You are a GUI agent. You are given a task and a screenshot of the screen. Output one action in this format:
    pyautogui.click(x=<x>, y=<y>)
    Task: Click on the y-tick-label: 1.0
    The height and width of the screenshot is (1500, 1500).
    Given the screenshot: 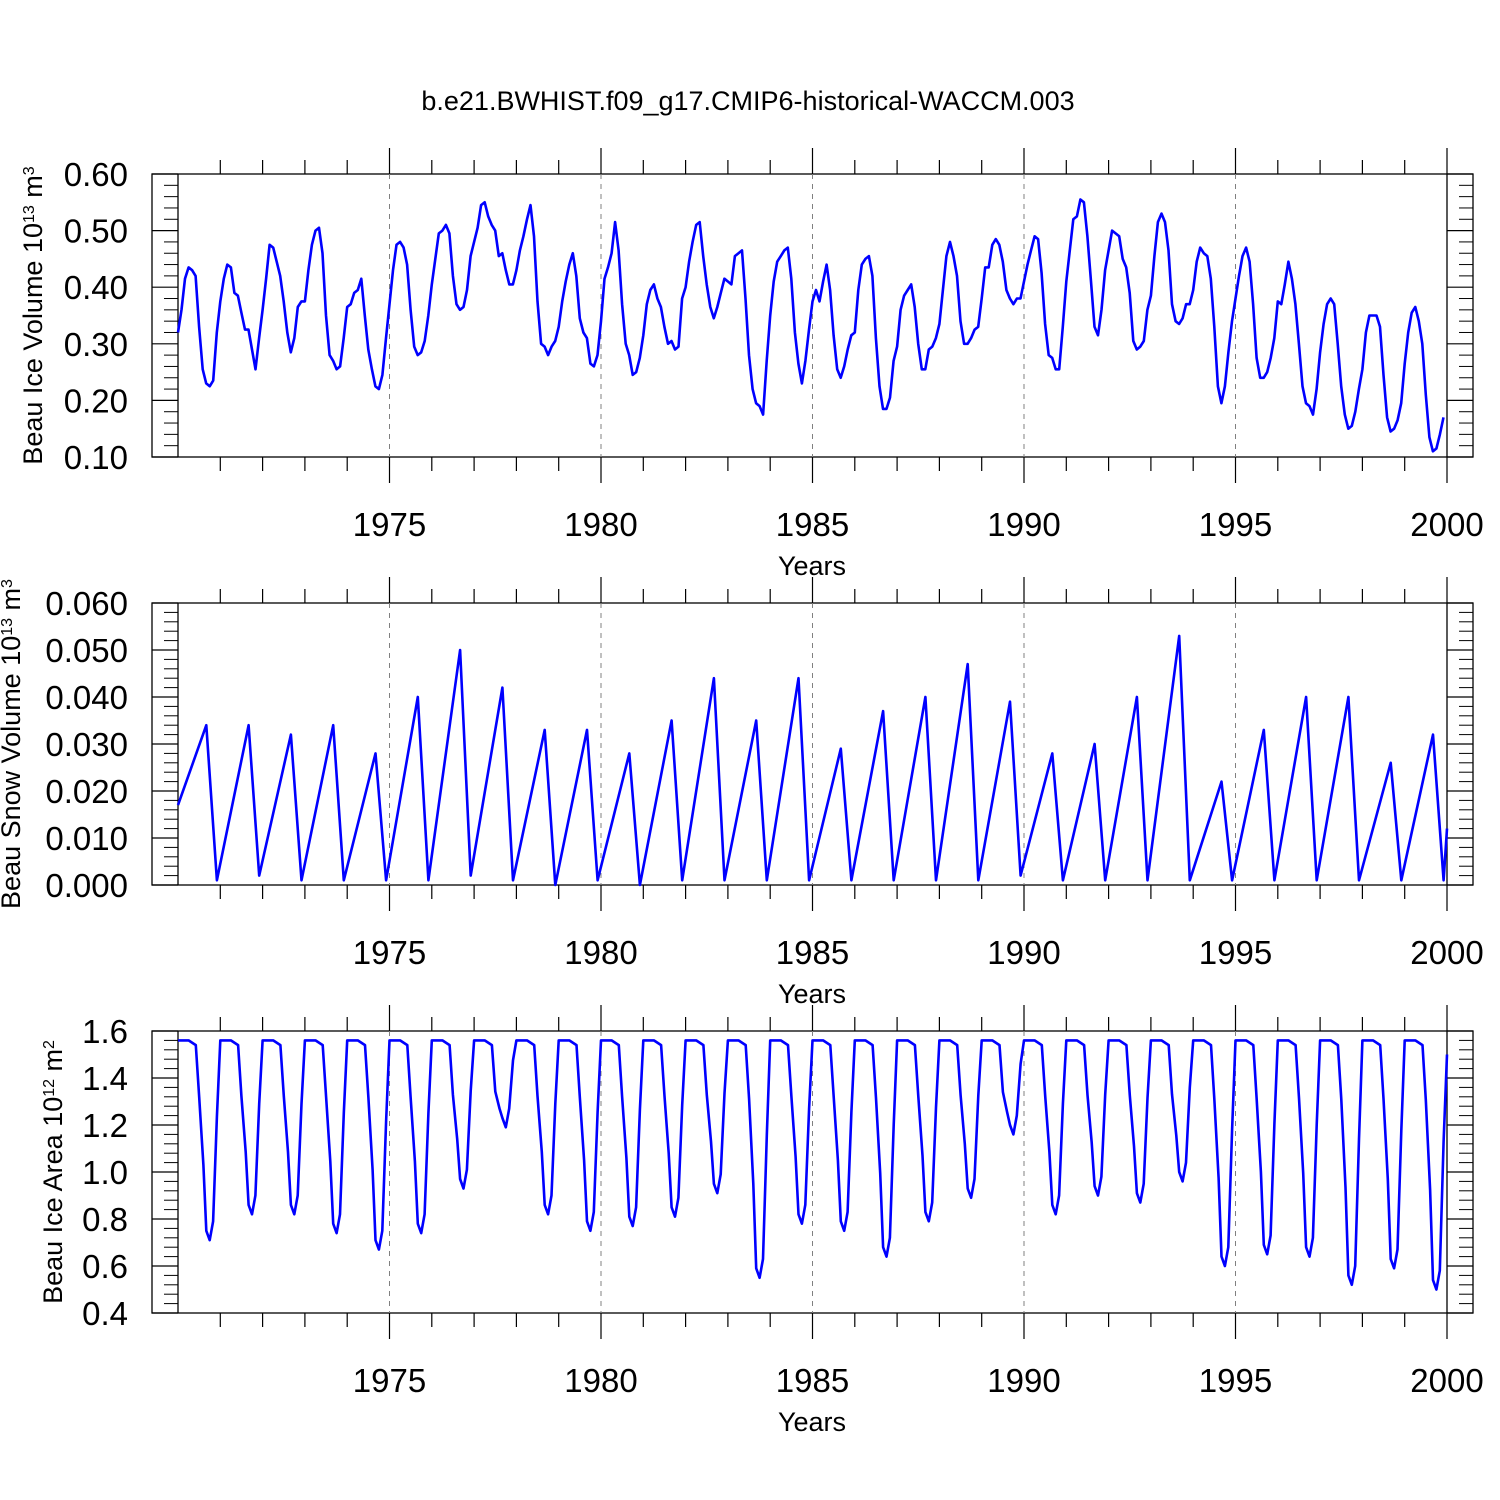 What is the action you would take?
    pyautogui.click(x=105, y=1172)
    